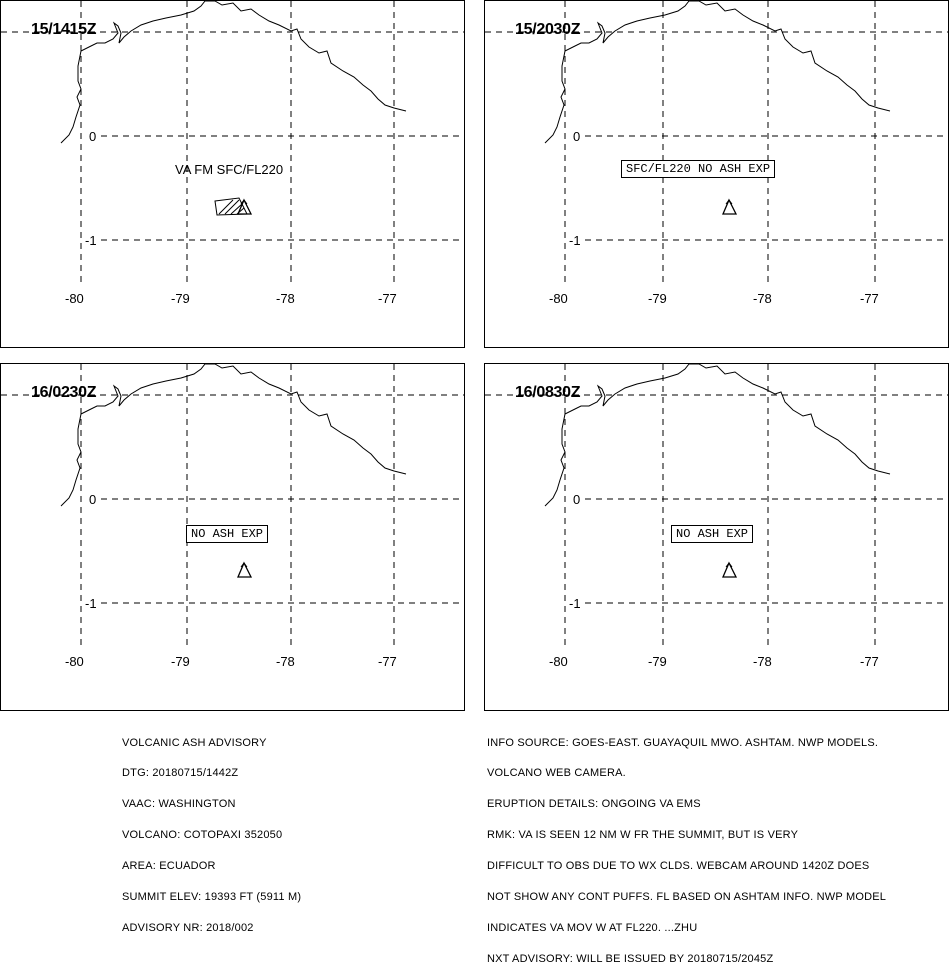 Image resolution: width=950 pixels, height=974 pixels. I want to click on advisory-line: VAAC: WASHINGTON, so click(179, 804).